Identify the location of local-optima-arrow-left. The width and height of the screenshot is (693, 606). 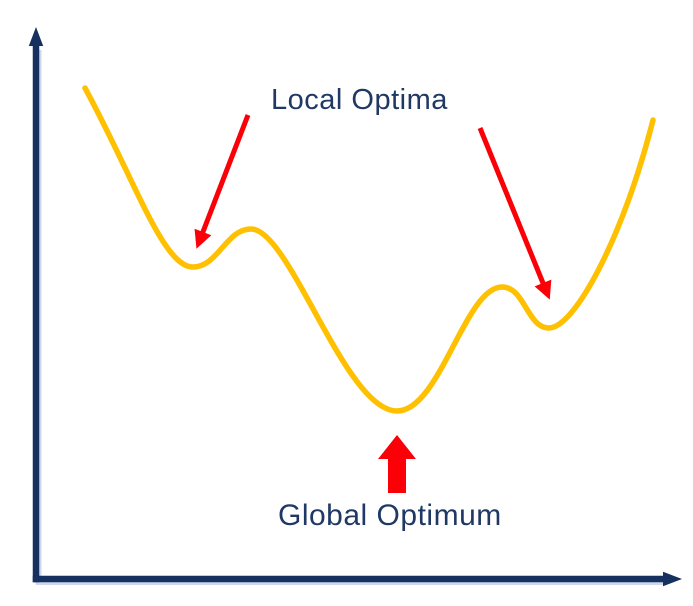
(222, 181).